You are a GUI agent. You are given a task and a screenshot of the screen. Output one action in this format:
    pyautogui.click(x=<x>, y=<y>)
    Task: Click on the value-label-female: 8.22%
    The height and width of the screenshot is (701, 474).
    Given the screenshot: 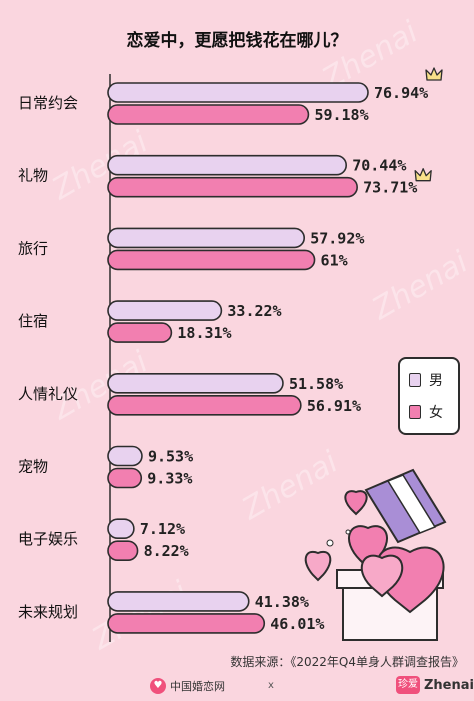 What is the action you would take?
    pyautogui.click(x=166, y=551)
    